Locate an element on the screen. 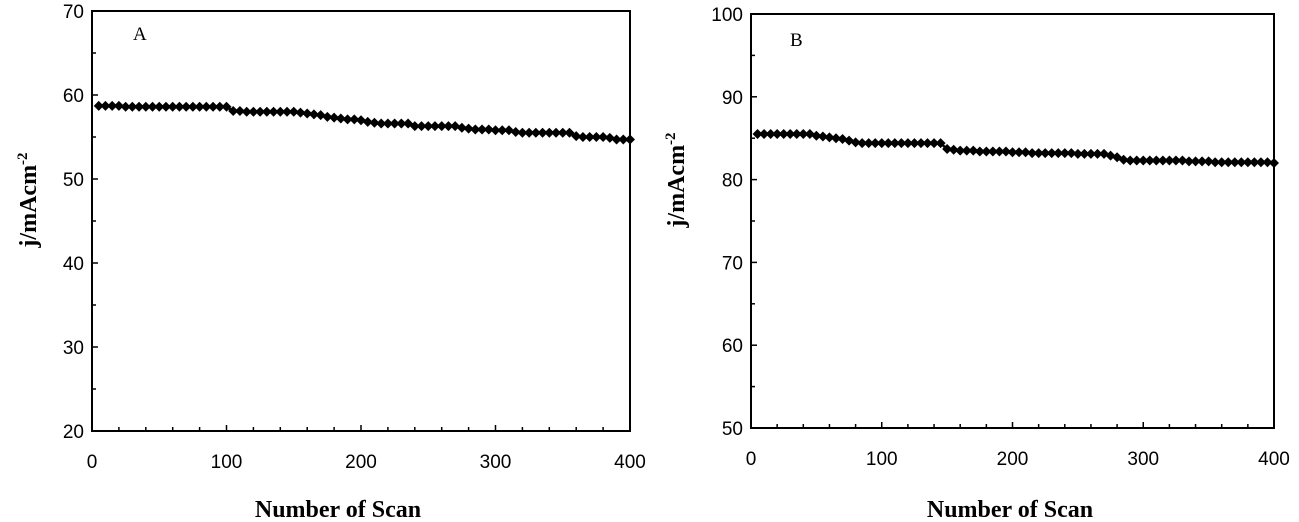 The width and height of the screenshot is (1299, 522). x-tick-label-a-2: 200 is located at coordinates (361, 462).